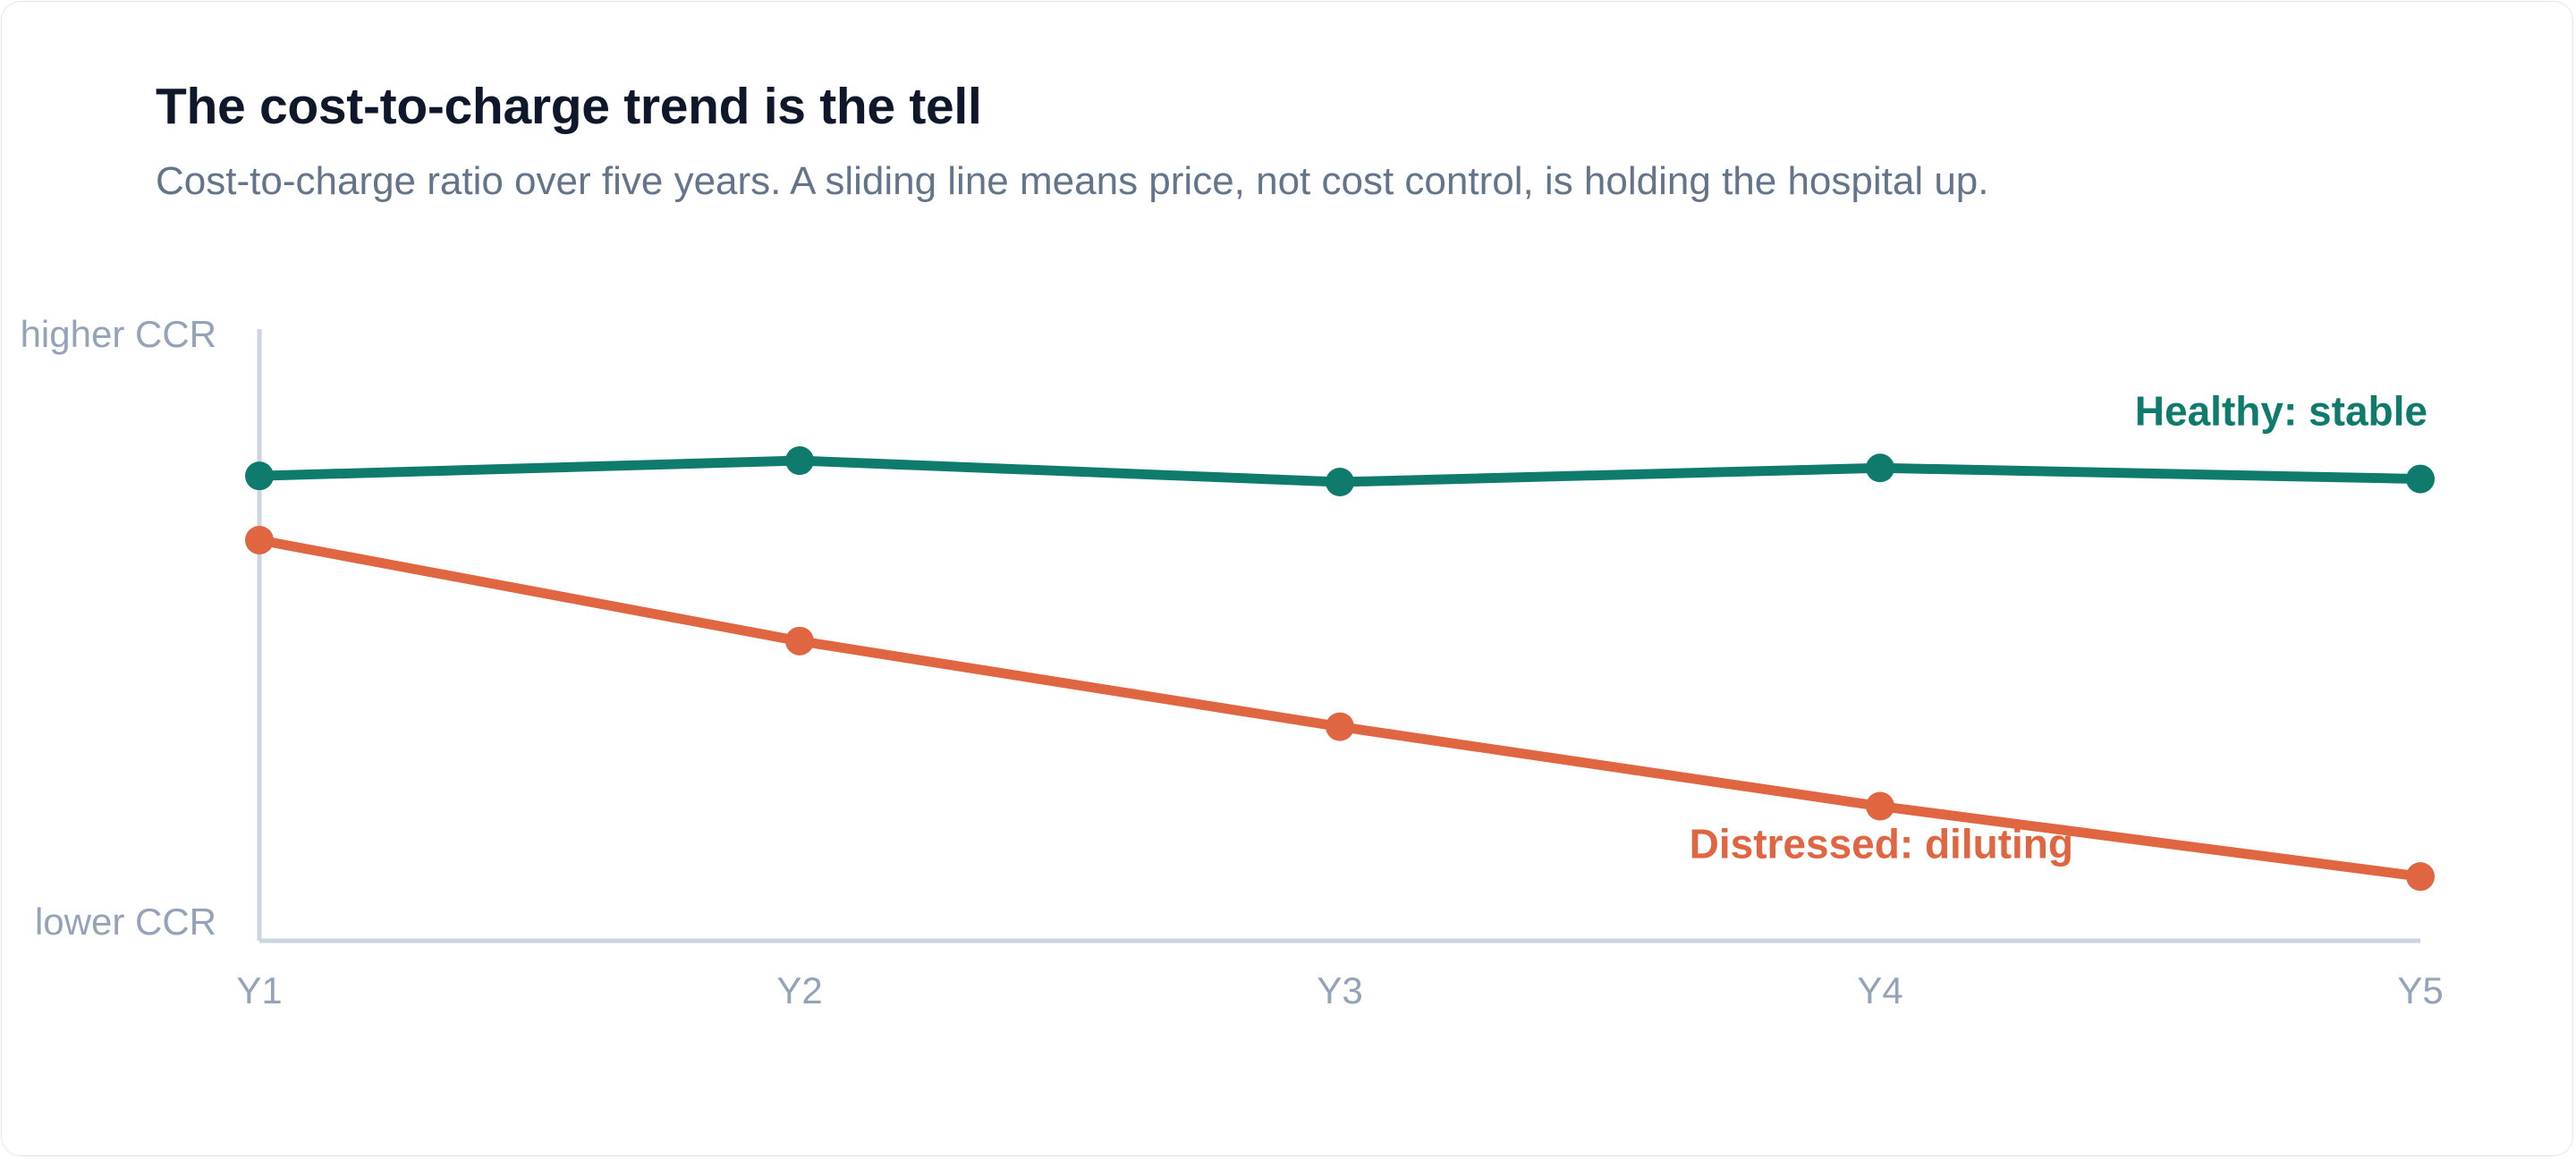  I want to click on chart-labels: Healthy: stable Distressed: diluting, so click(2059, 627).